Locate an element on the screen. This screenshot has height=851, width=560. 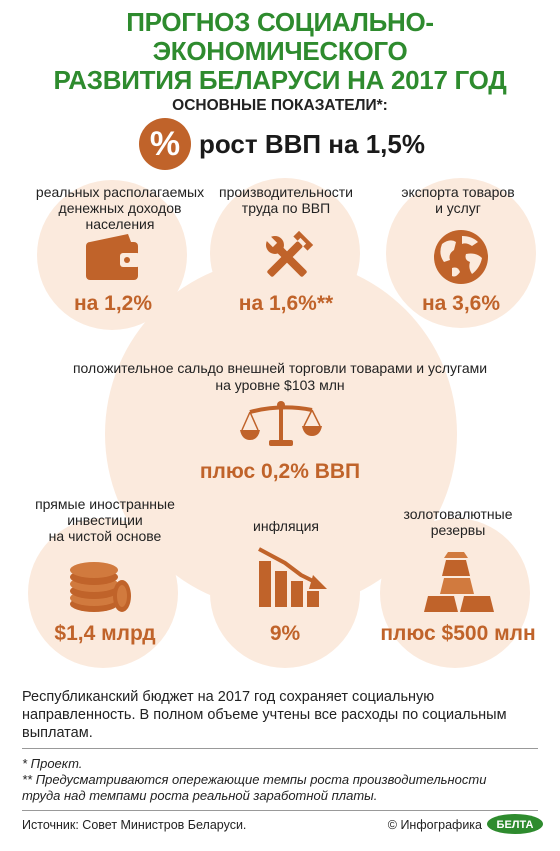
exports-label: экспорта товаров и услуг is located at coordinates (458, 200).